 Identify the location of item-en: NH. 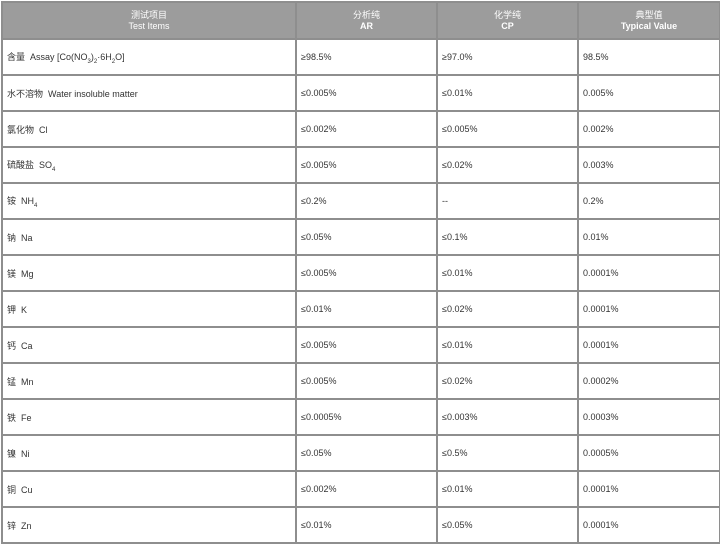
(28, 200).